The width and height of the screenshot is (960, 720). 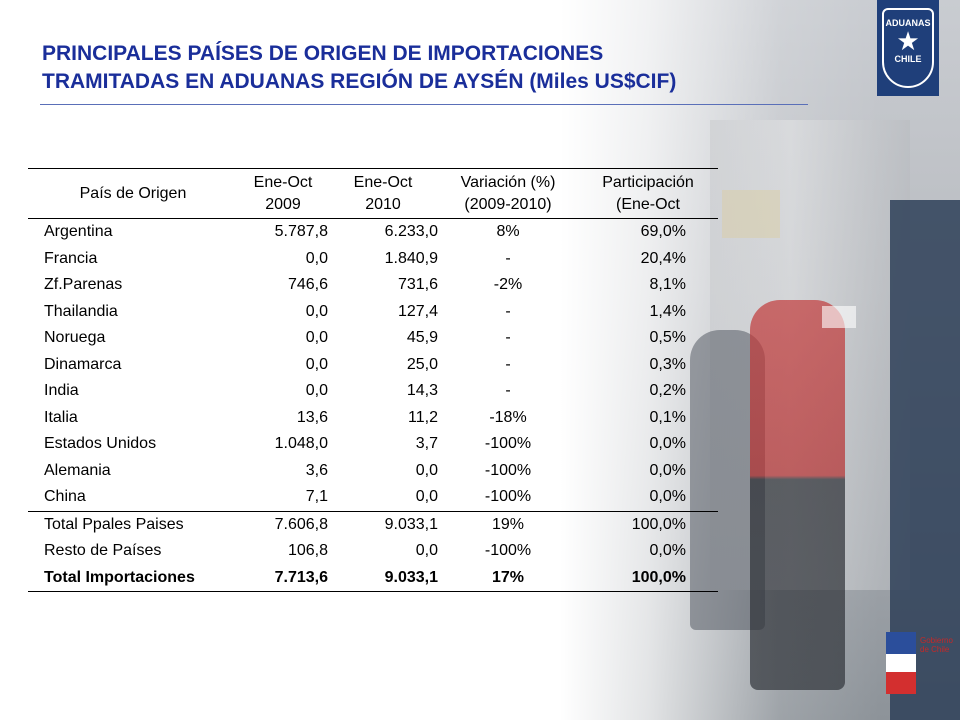 I want to click on cell-2010: 11,2, so click(x=423, y=417).